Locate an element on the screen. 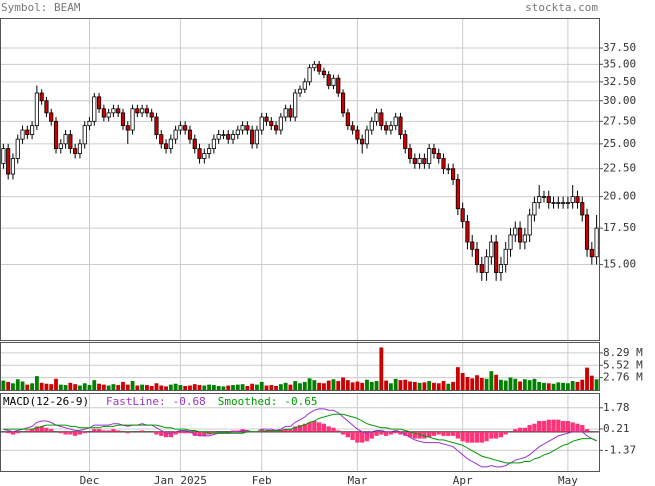 The image size is (655, 486). x-tick-label: May is located at coordinates (568, 480).